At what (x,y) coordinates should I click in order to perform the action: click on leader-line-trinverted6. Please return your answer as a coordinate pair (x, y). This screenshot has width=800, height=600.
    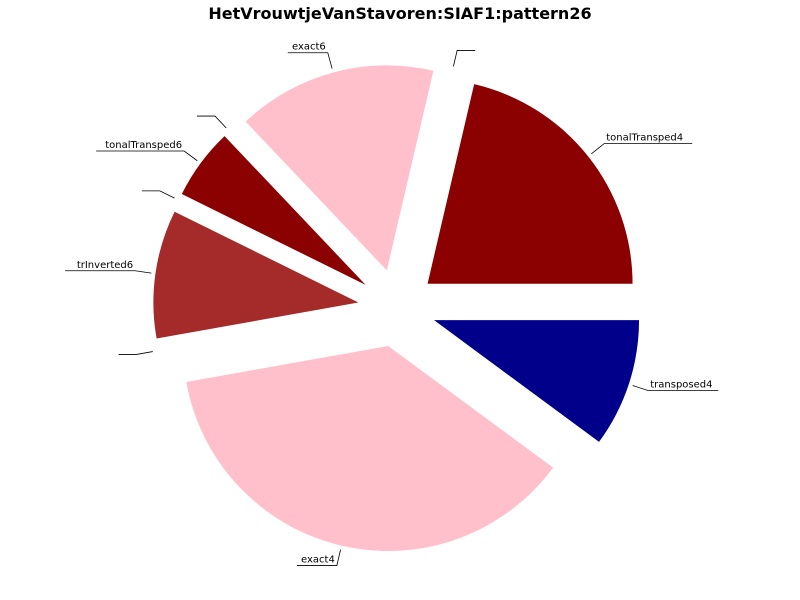
    Looking at the image, I should click on (108, 272).